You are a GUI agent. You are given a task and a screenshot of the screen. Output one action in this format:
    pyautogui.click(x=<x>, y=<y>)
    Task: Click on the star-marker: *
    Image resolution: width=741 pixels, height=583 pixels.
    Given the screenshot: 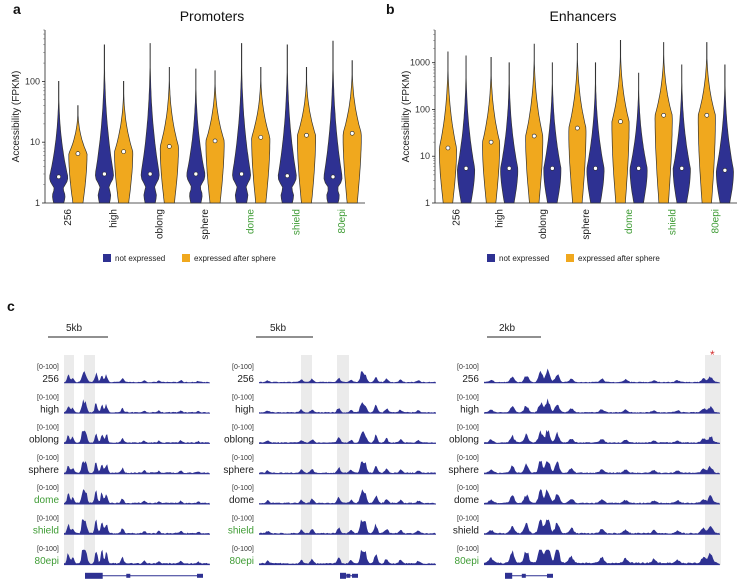 What is the action you would take?
    pyautogui.click(x=712, y=355)
    